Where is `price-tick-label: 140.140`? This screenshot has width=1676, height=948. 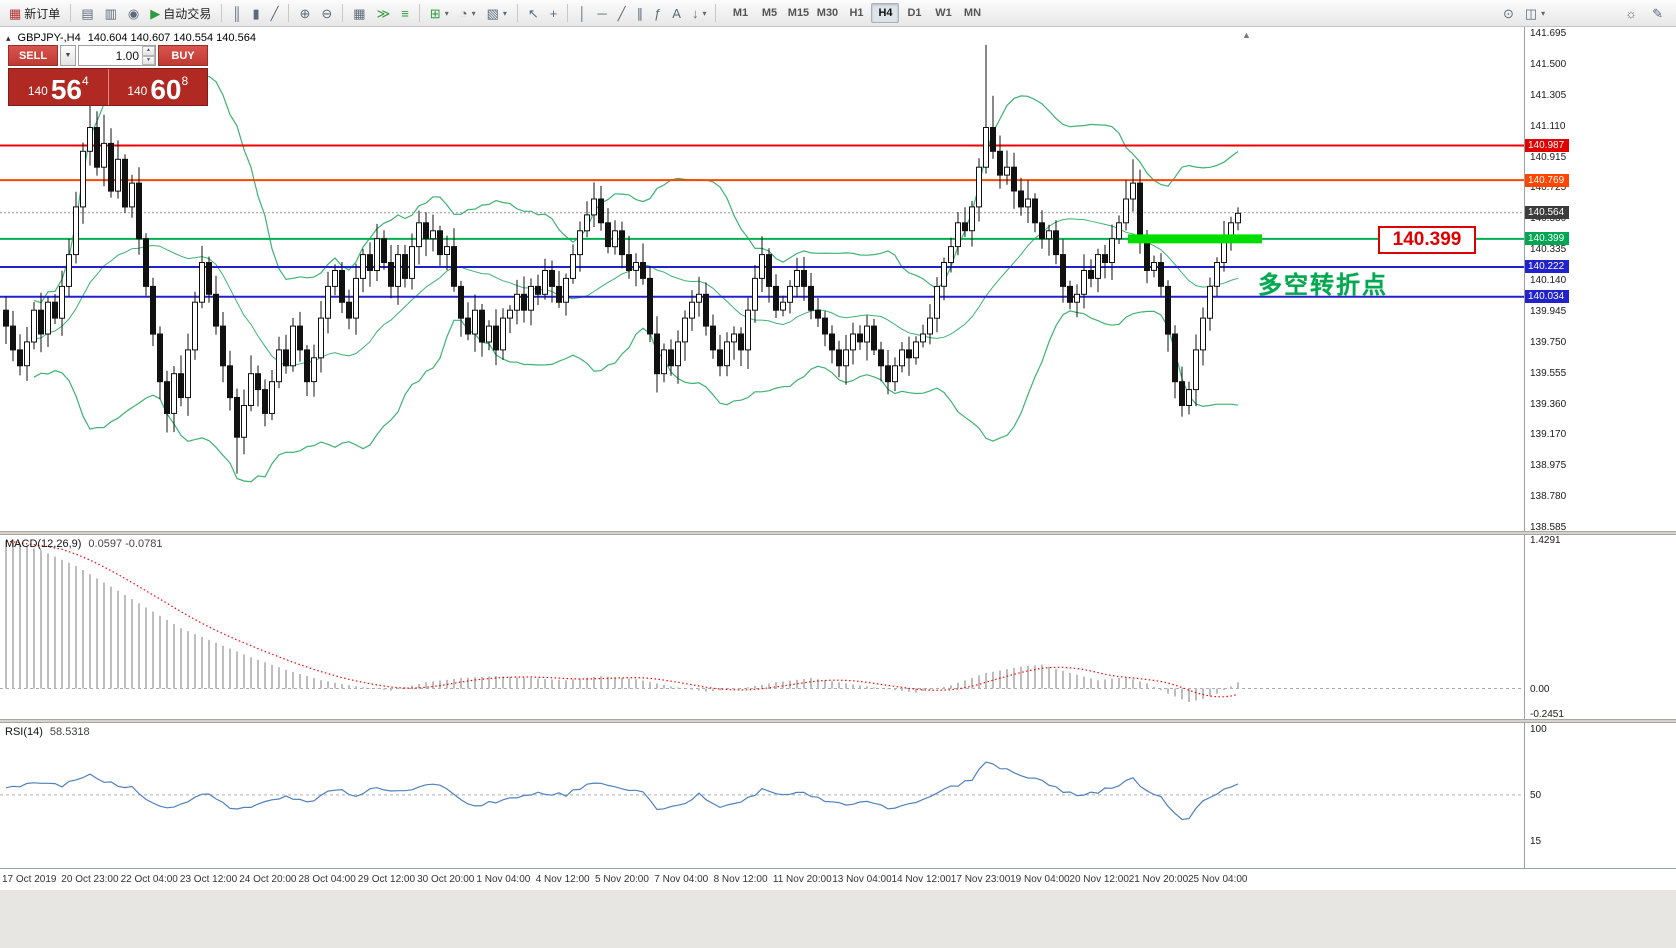
price-tick-label: 140.140 is located at coordinates (1548, 280).